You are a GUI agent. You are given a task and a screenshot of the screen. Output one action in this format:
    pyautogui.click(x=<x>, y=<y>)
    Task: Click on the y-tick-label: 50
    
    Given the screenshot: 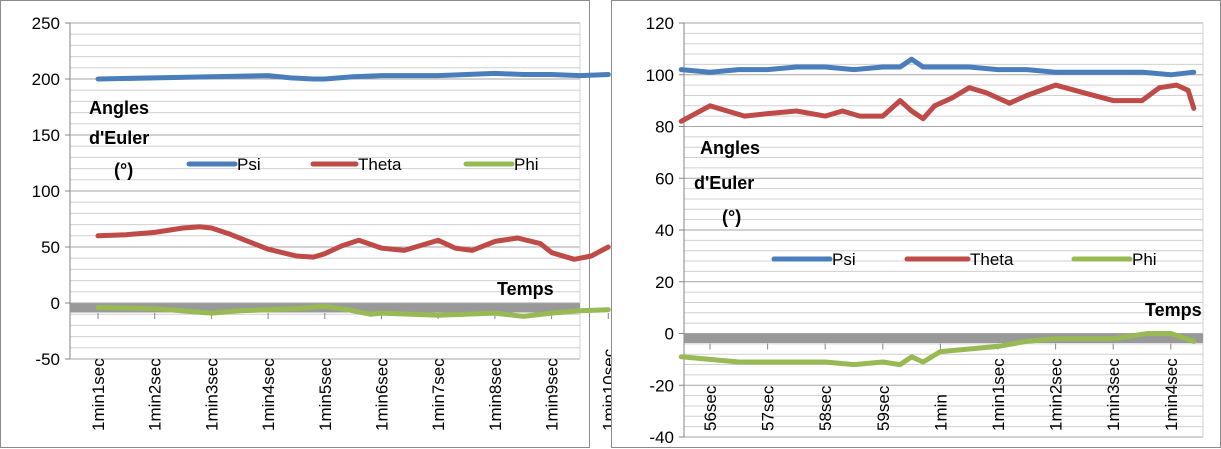 What is the action you would take?
    pyautogui.click(x=50, y=247)
    